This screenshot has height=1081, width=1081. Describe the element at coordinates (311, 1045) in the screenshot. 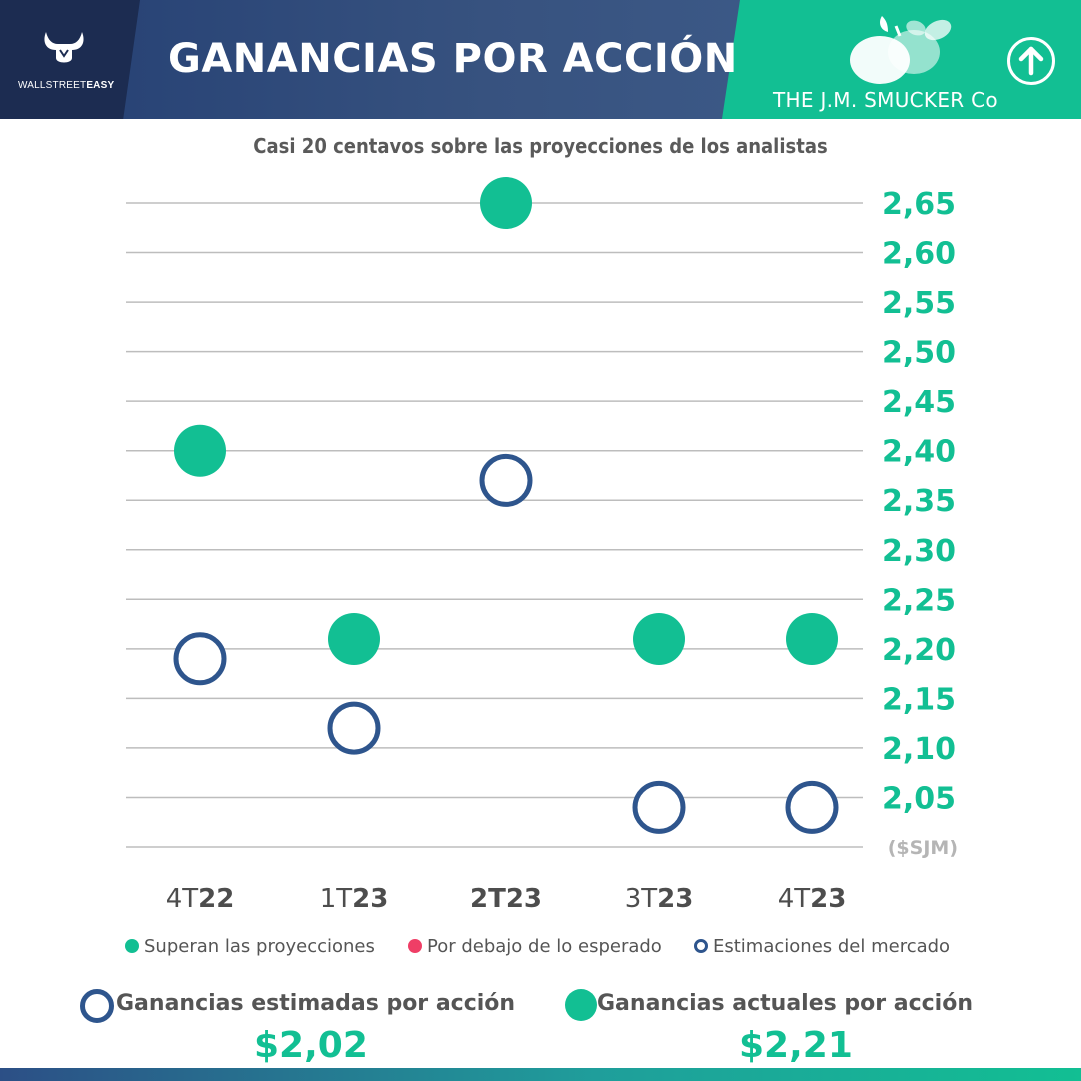

I see `summary-estimated-value: $2,02` at that location.